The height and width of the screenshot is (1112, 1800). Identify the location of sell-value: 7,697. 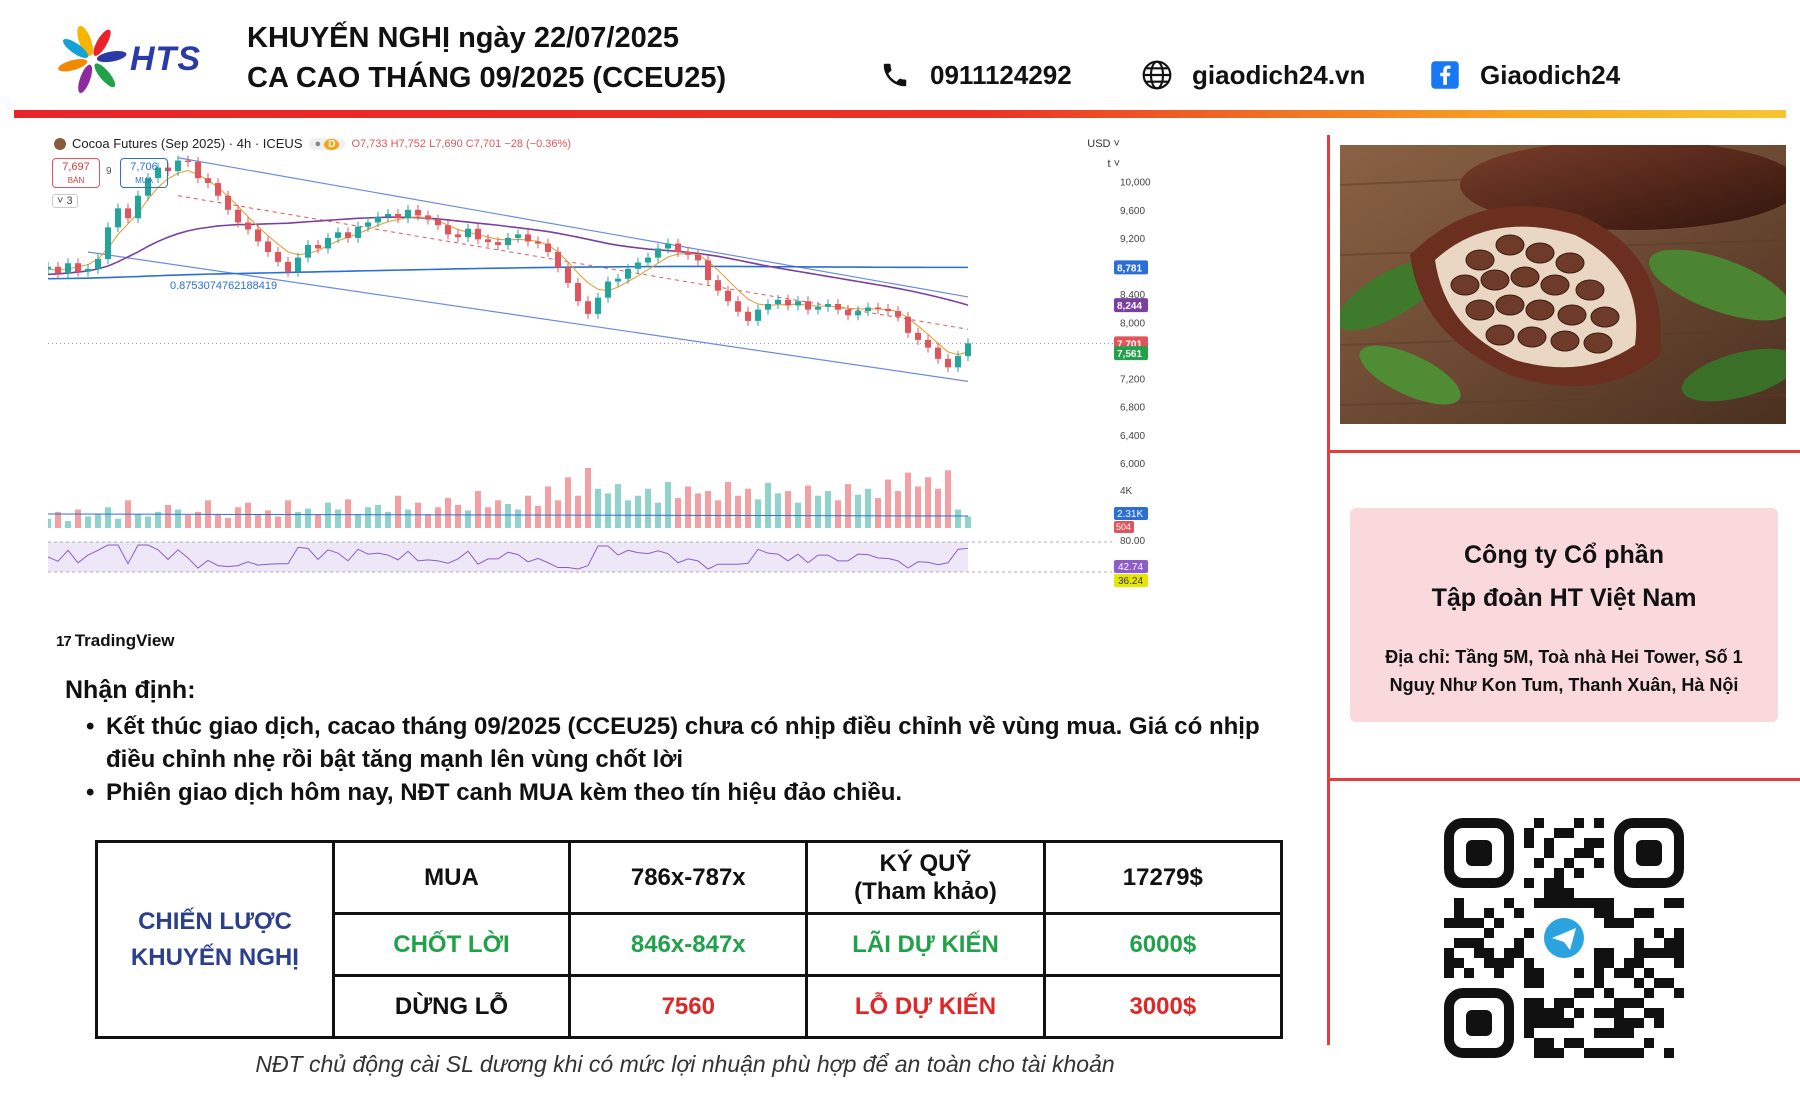
(76, 167).